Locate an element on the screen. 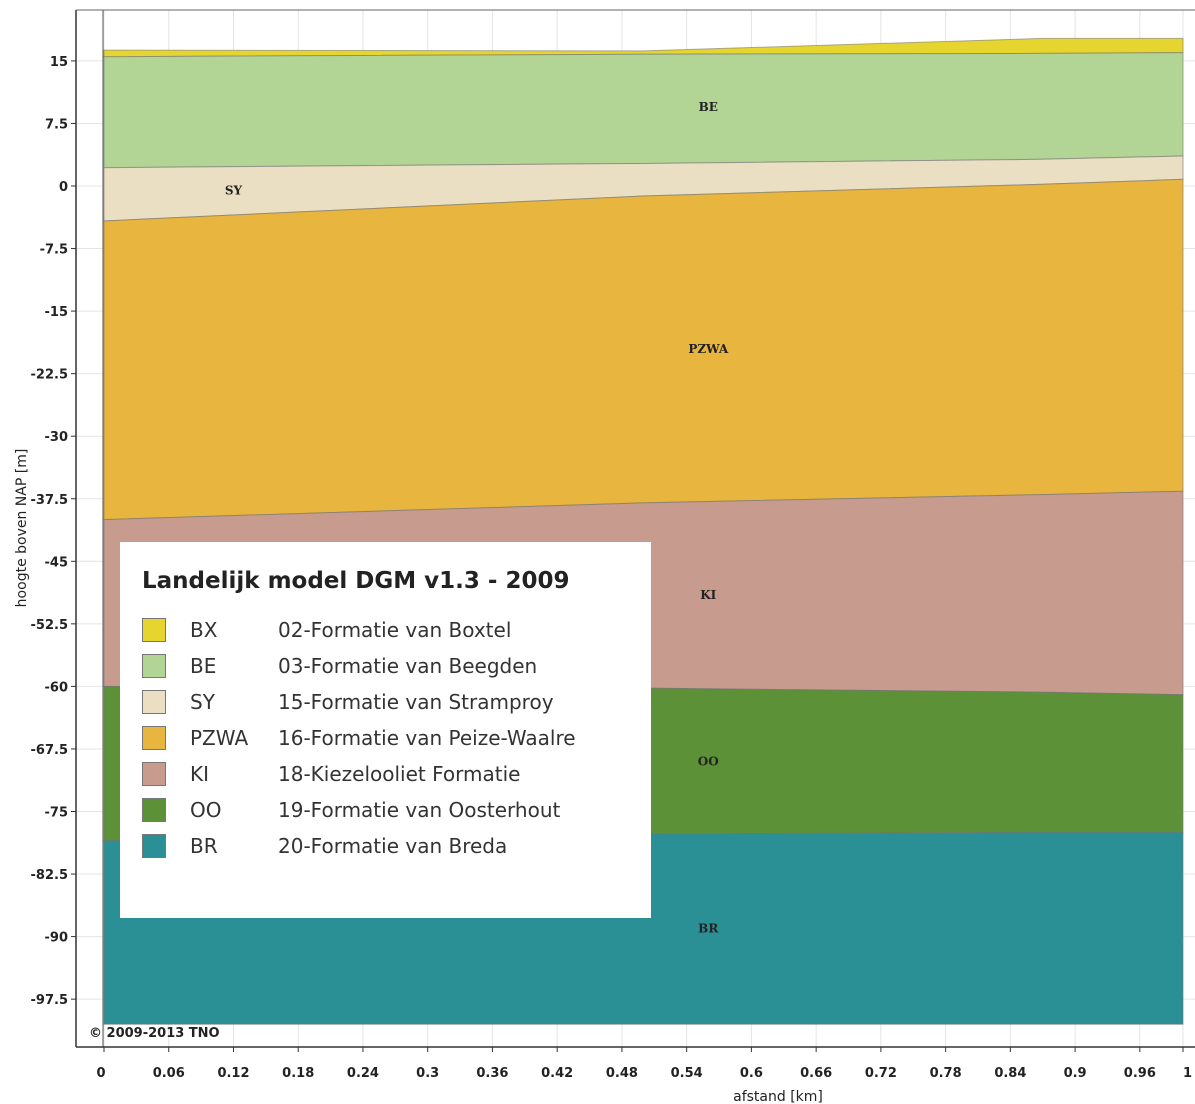 The width and height of the screenshot is (1195, 1104). legend-label-oo: 19-Formatie van Oosterhout is located at coordinates (419, 810).